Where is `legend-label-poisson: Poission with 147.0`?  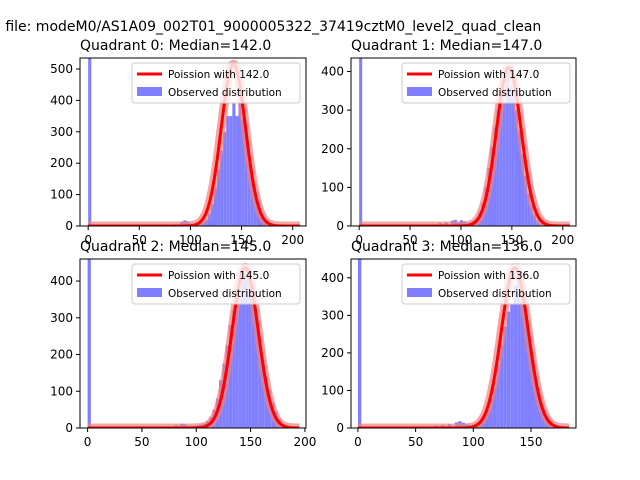
legend-label-poisson: Poission with 147.0 is located at coordinates (488, 75).